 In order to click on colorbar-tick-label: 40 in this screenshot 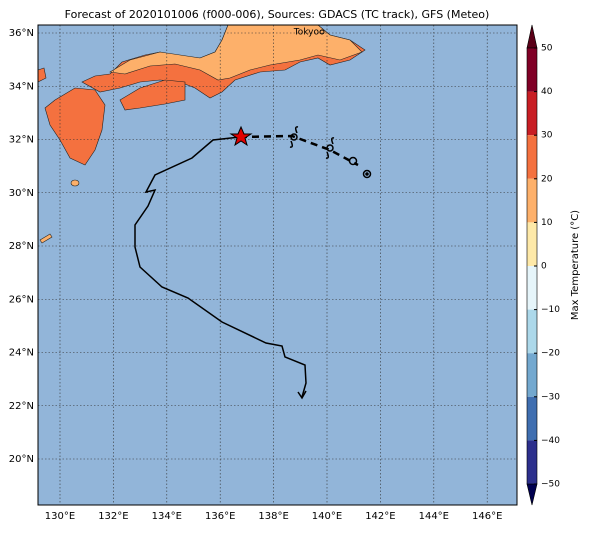, I will do `click(547, 92)`.